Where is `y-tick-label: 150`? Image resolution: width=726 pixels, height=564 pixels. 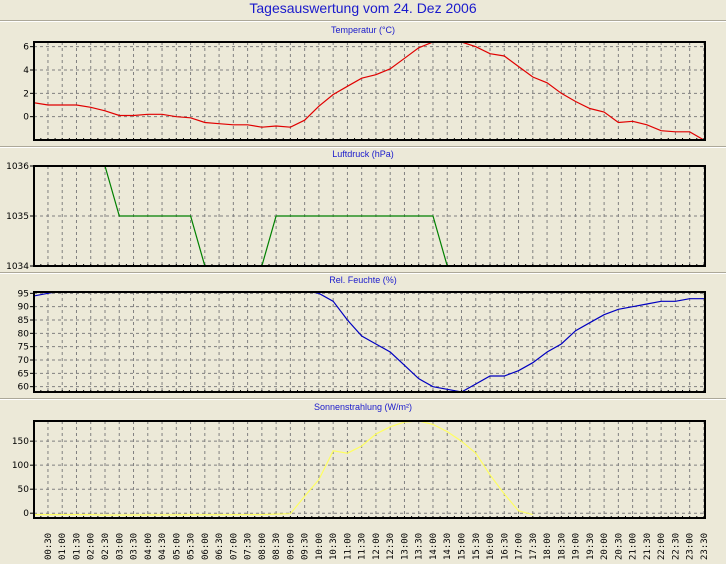
y-tick-label: 150 is located at coordinates (20, 442).